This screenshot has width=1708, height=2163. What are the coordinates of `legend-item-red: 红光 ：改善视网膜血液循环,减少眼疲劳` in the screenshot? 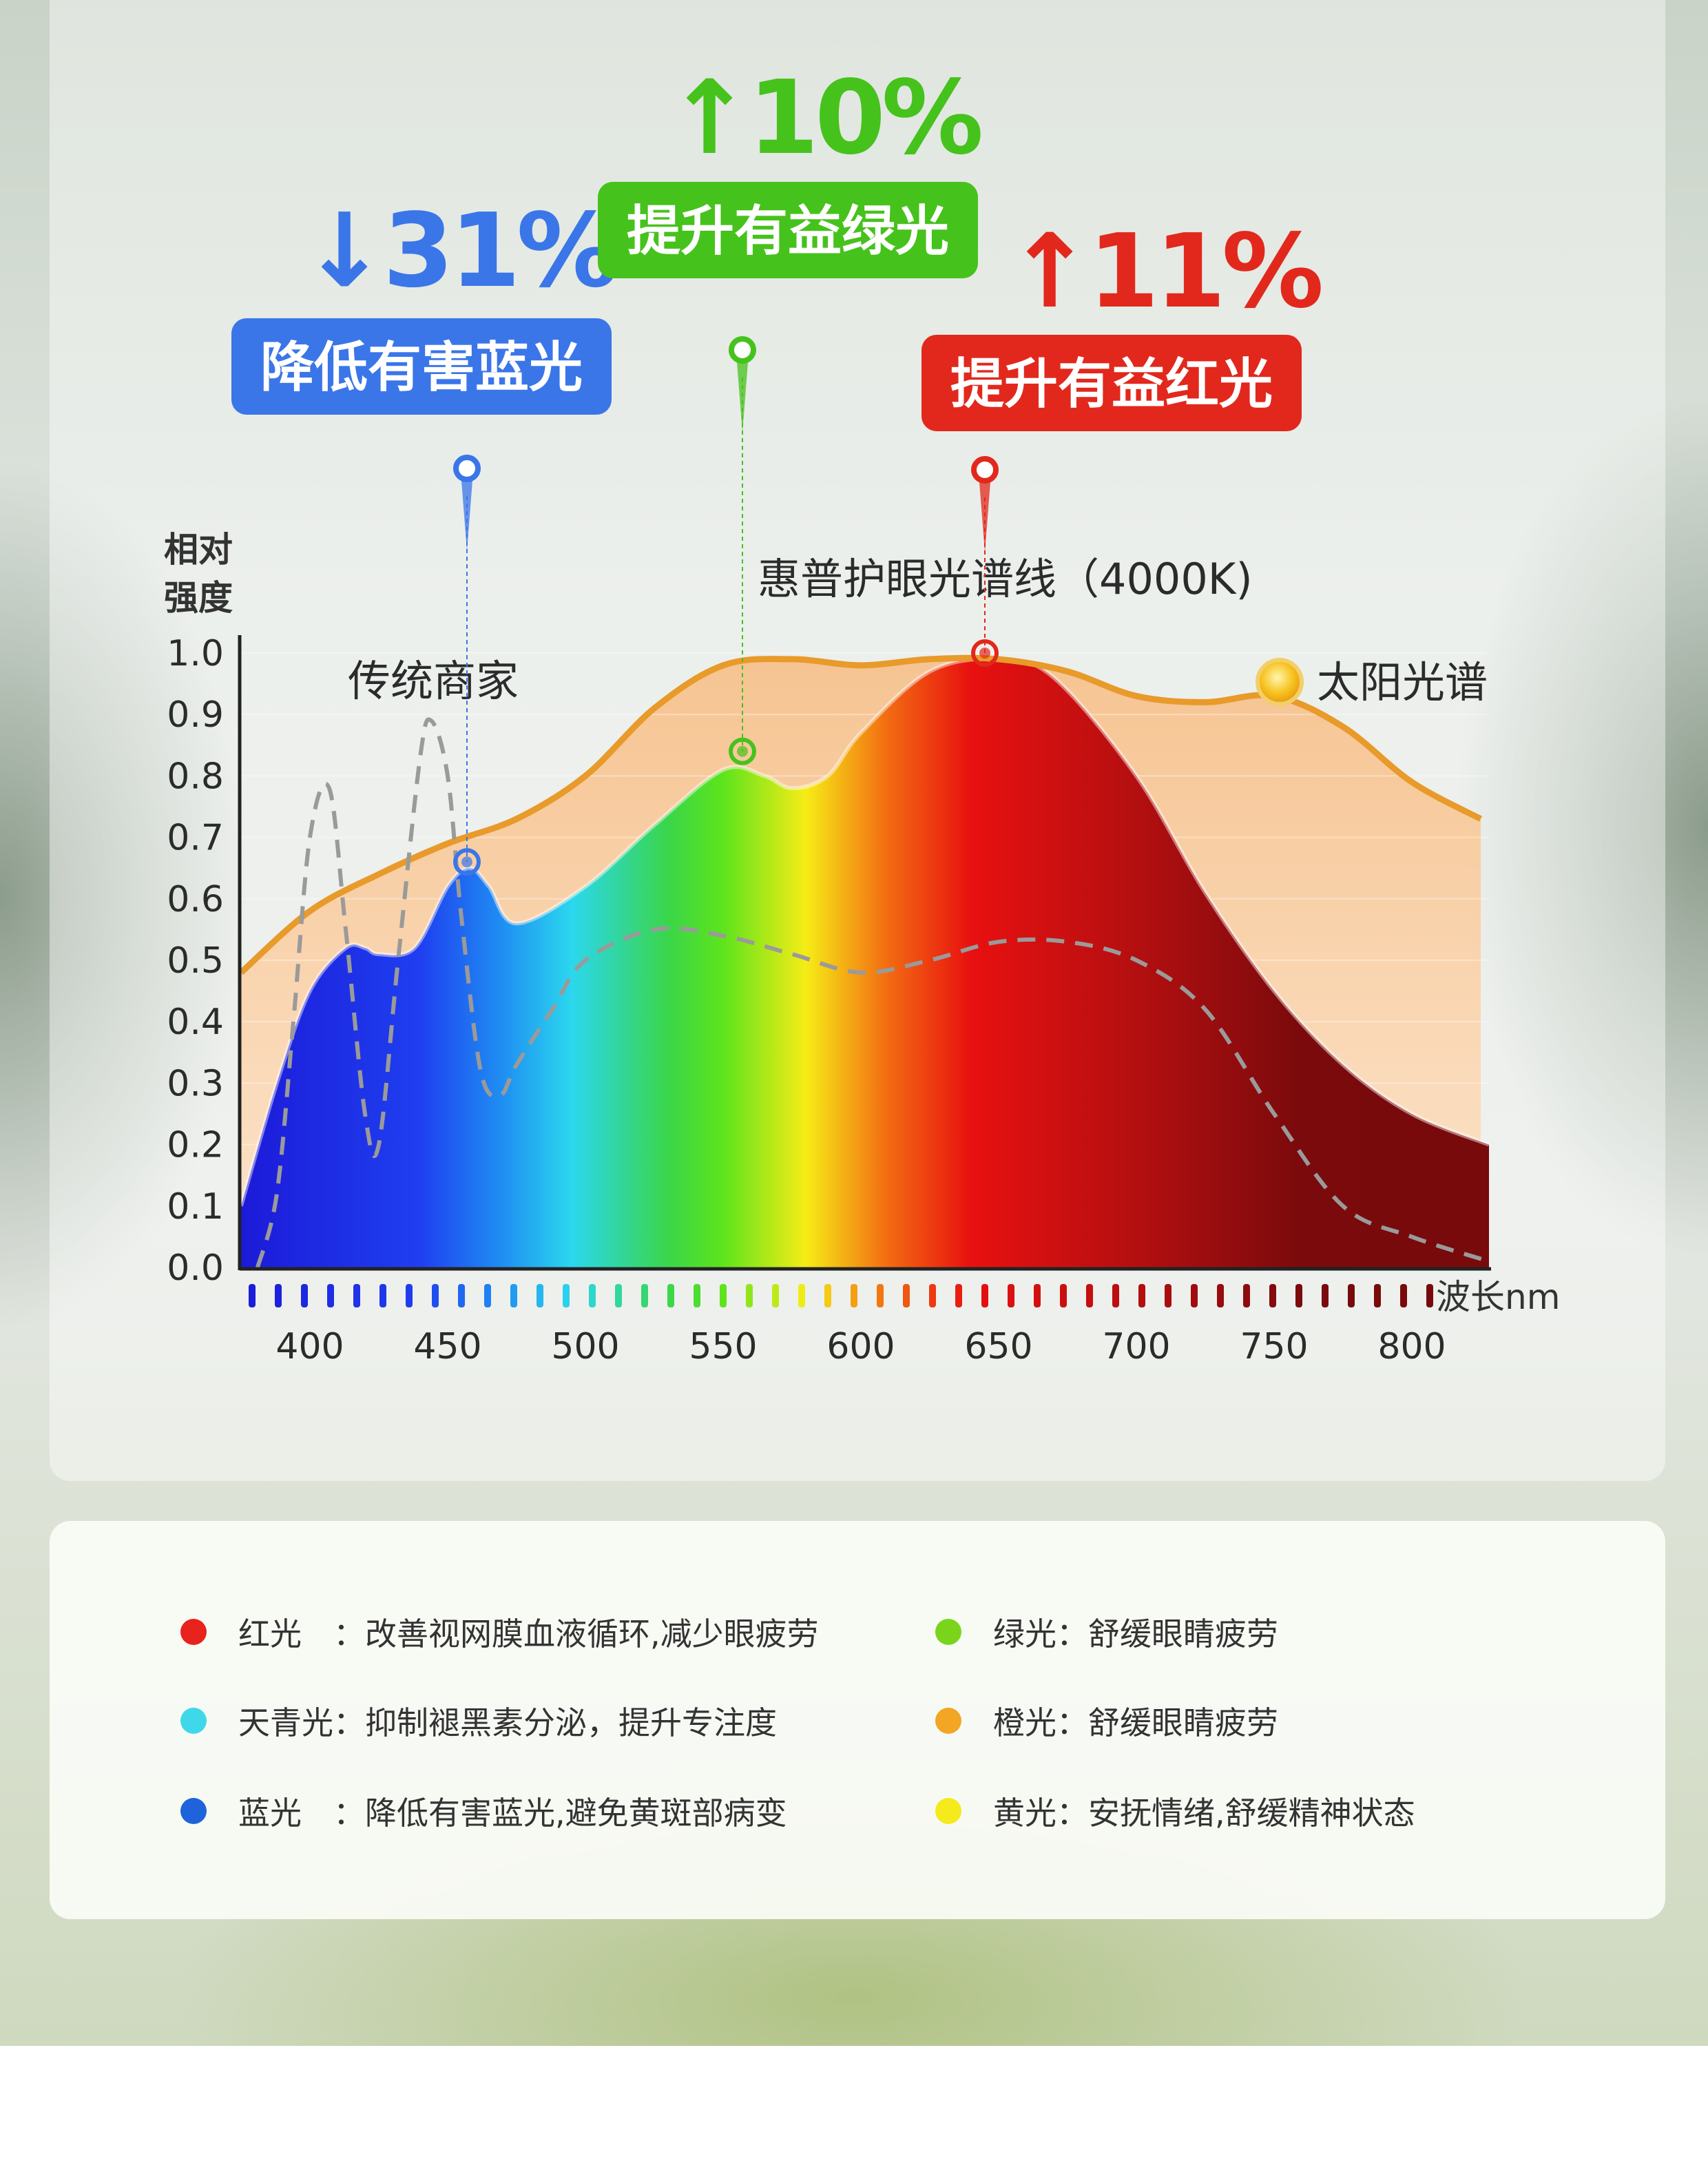 It's located at (524, 1632).